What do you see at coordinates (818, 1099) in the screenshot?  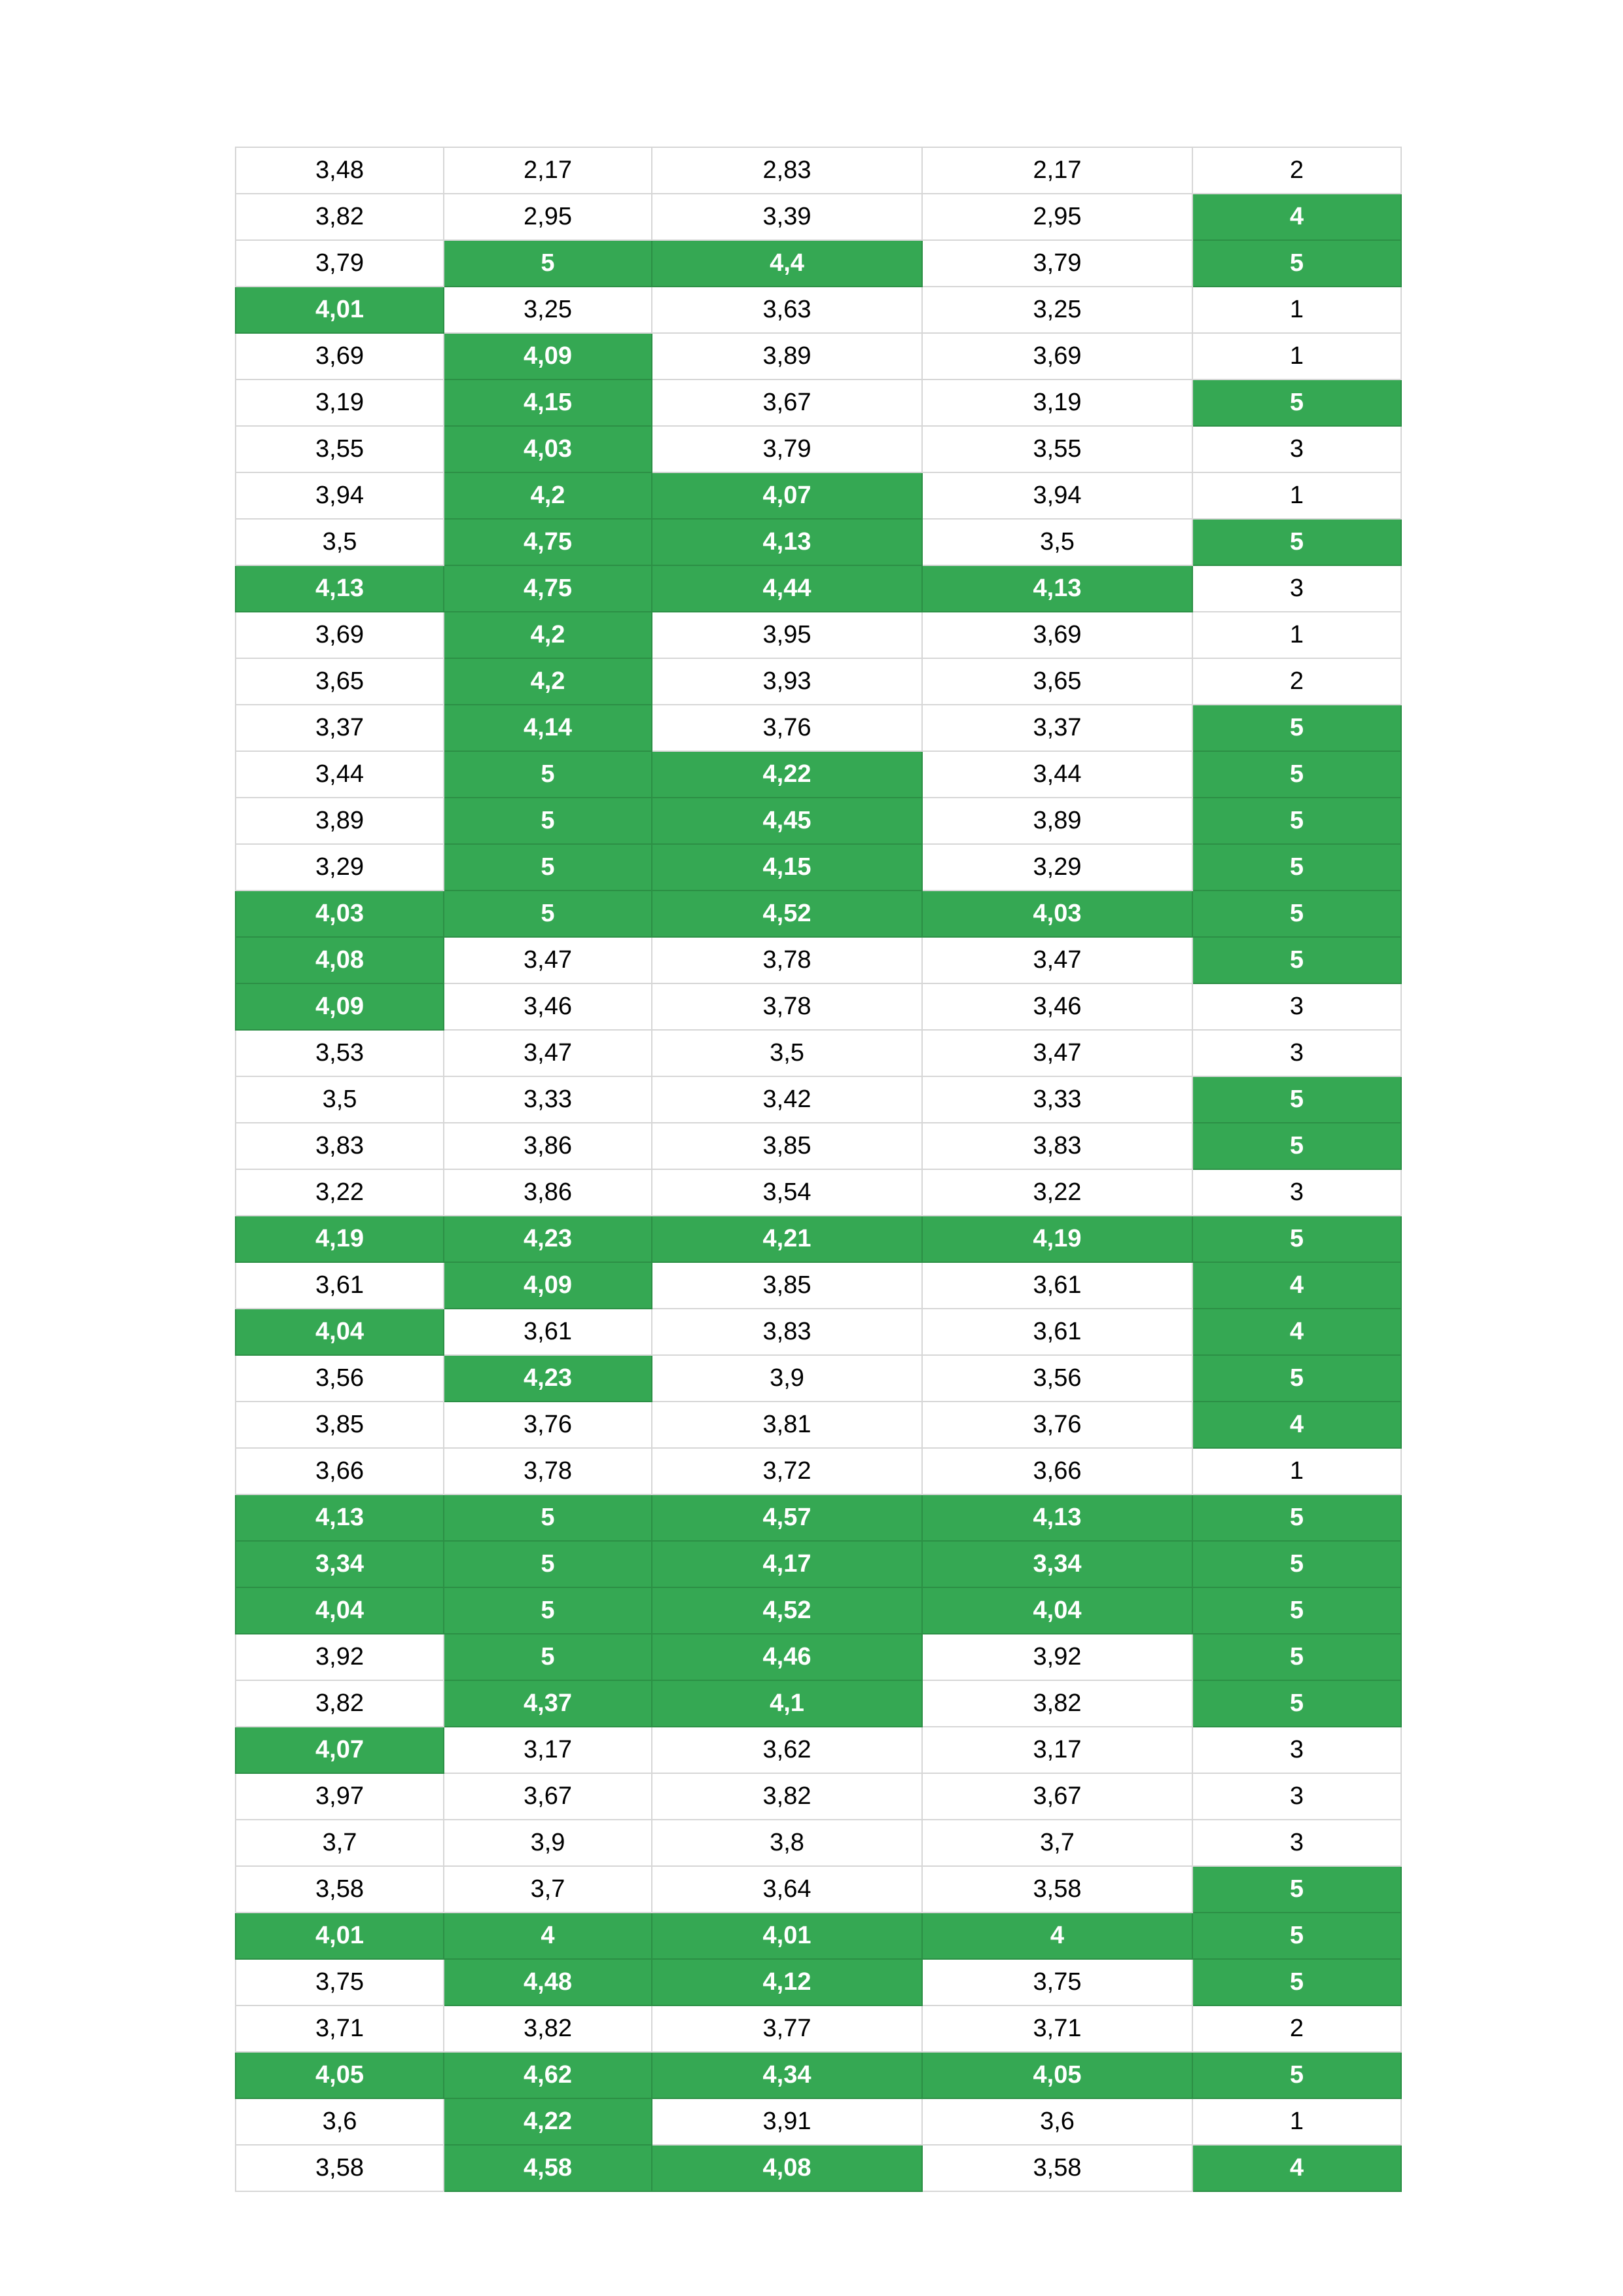 I see `table-row: 3,5 3,33 3,42 3,33 5` at bounding box center [818, 1099].